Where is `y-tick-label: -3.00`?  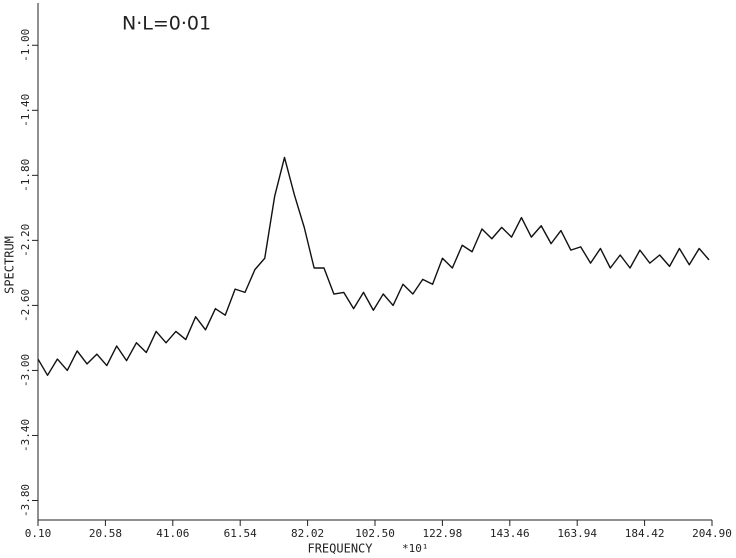 y-tick-label: -3.00 is located at coordinates (25, 370).